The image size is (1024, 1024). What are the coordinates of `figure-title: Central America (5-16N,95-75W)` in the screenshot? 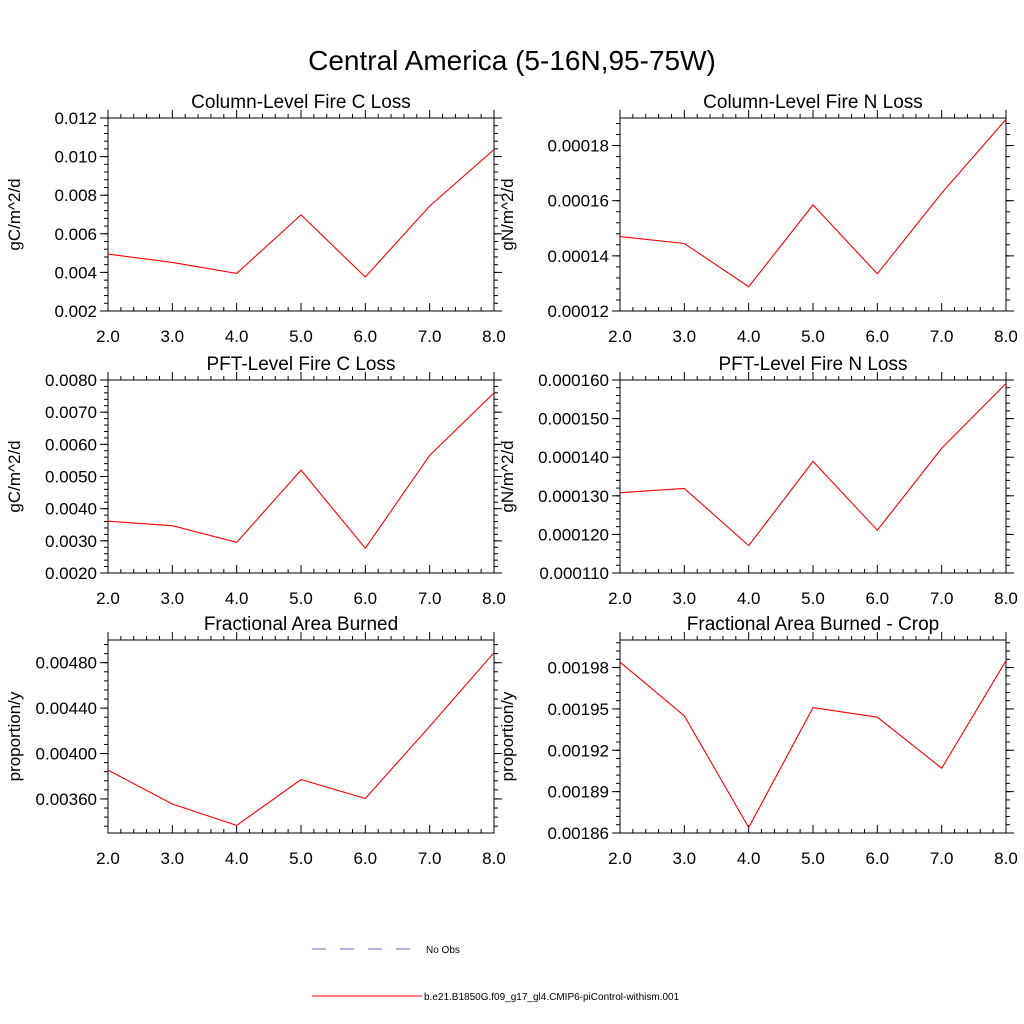 It's located at (512, 60).